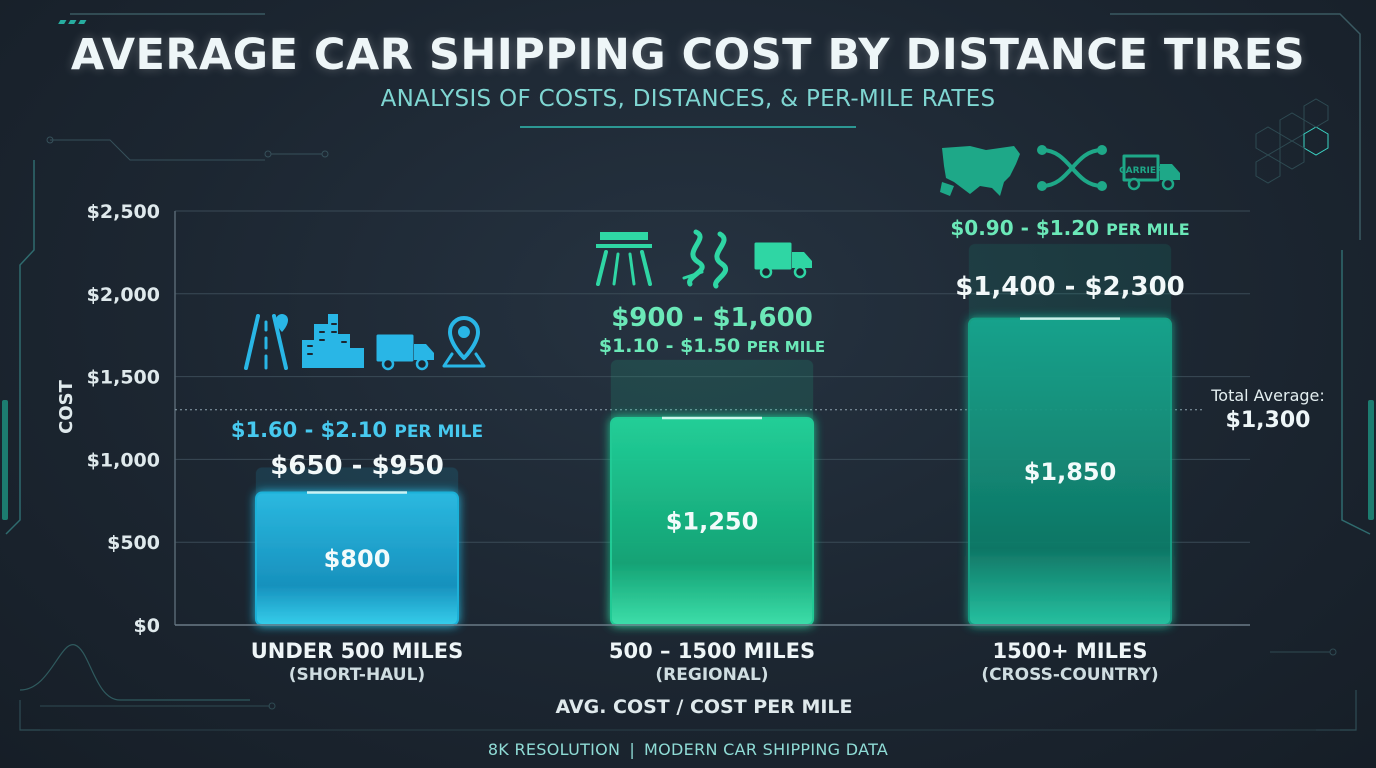 Image resolution: width=1376 pixels, height=768 pixels. Describe the element at coordinates (66, 406) in the screenshot. I see `y-axis-title: COST` at that location.